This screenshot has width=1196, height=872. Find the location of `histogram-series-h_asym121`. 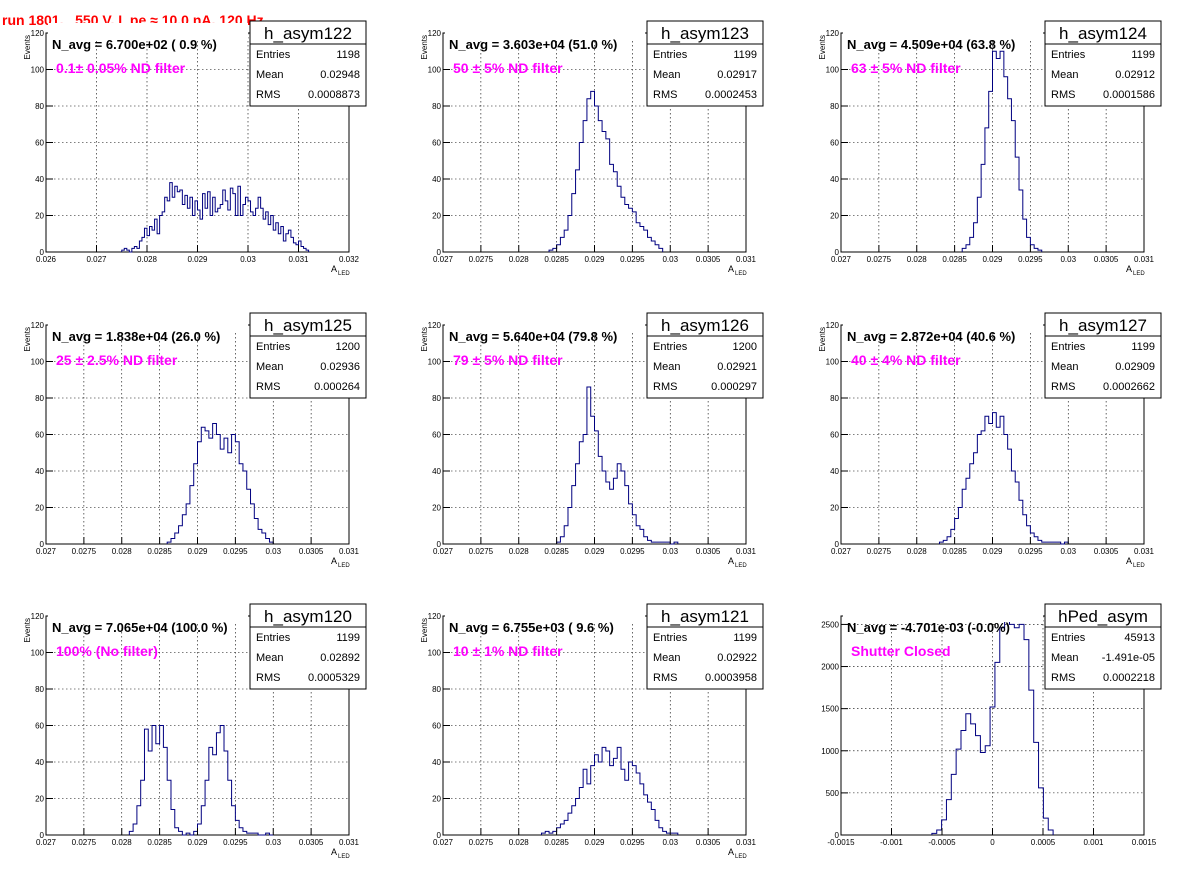

histogram-series-h_asym121 is located at coordinates (609, 790).